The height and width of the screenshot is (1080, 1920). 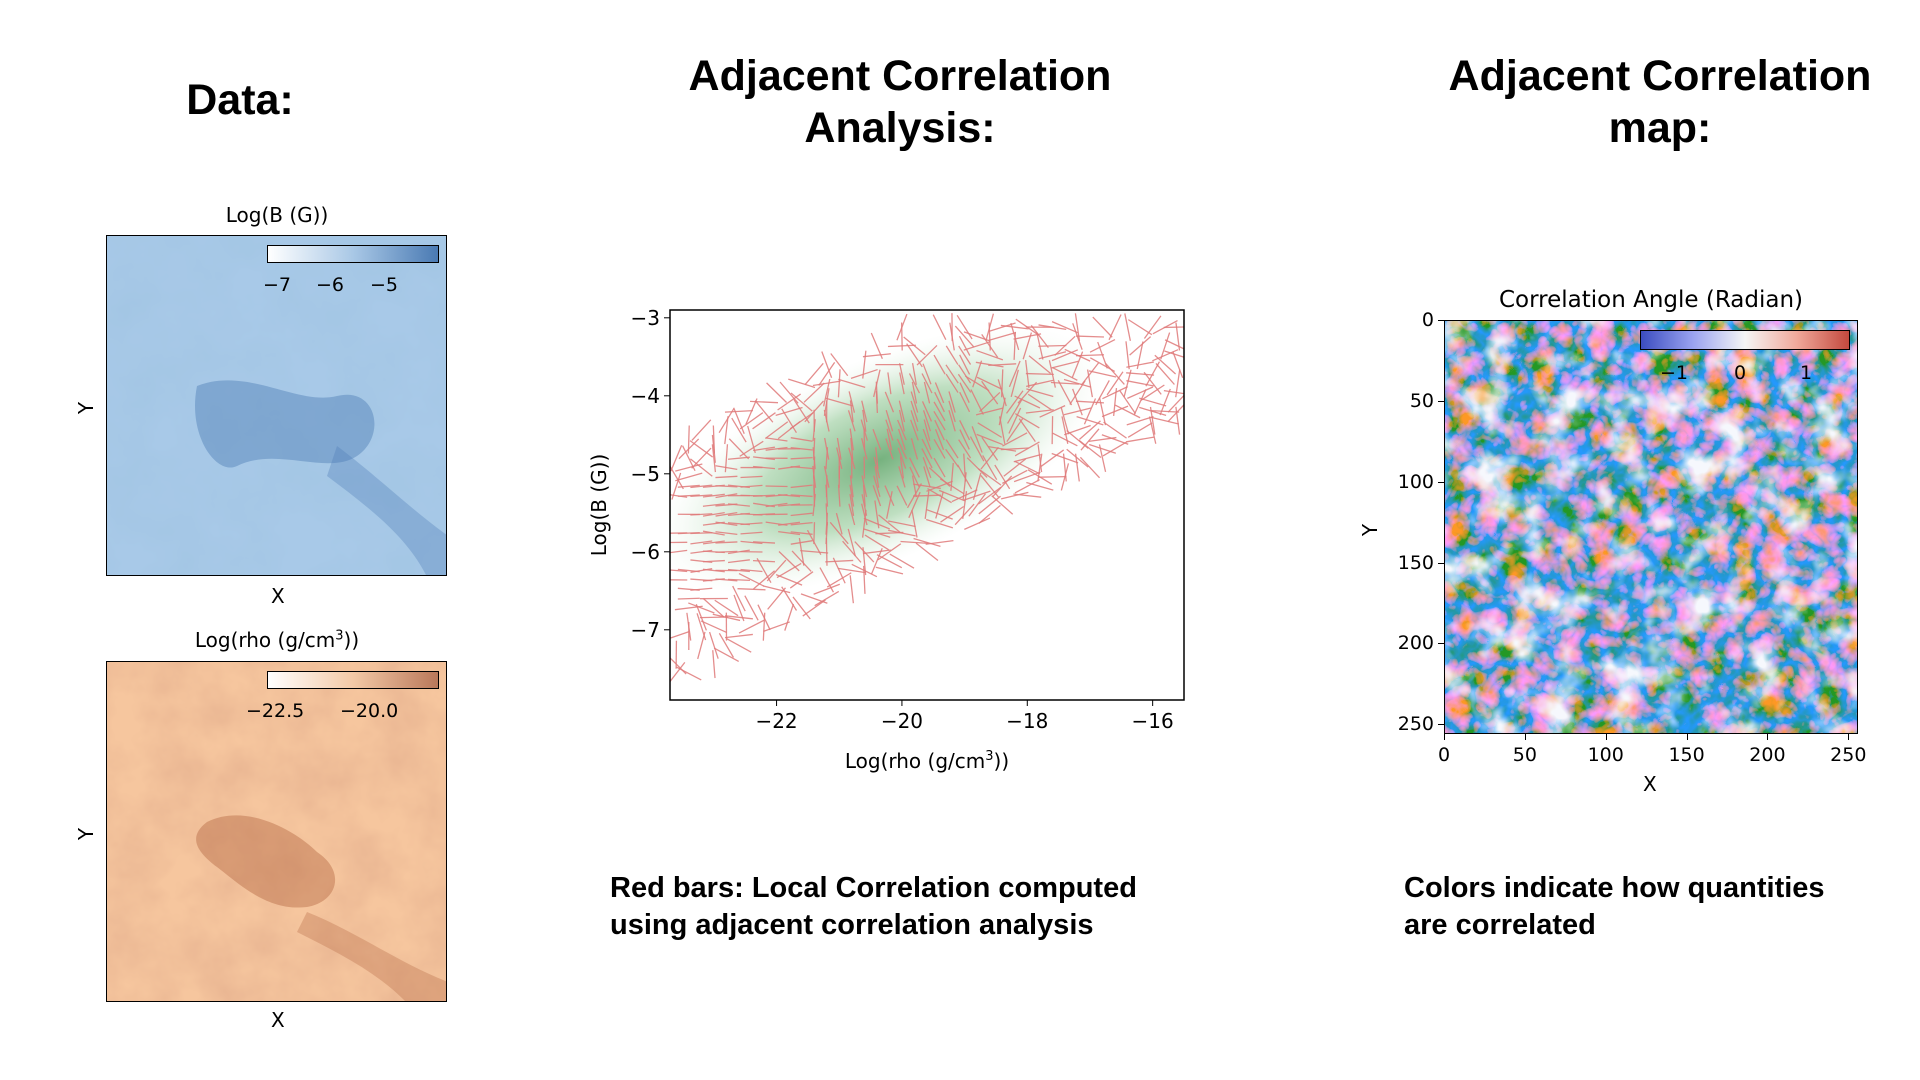 What do you see at coordinates (1651, 527) in the screenshot?
I see `corr-map-texture` at bounding box center [1651, 527].